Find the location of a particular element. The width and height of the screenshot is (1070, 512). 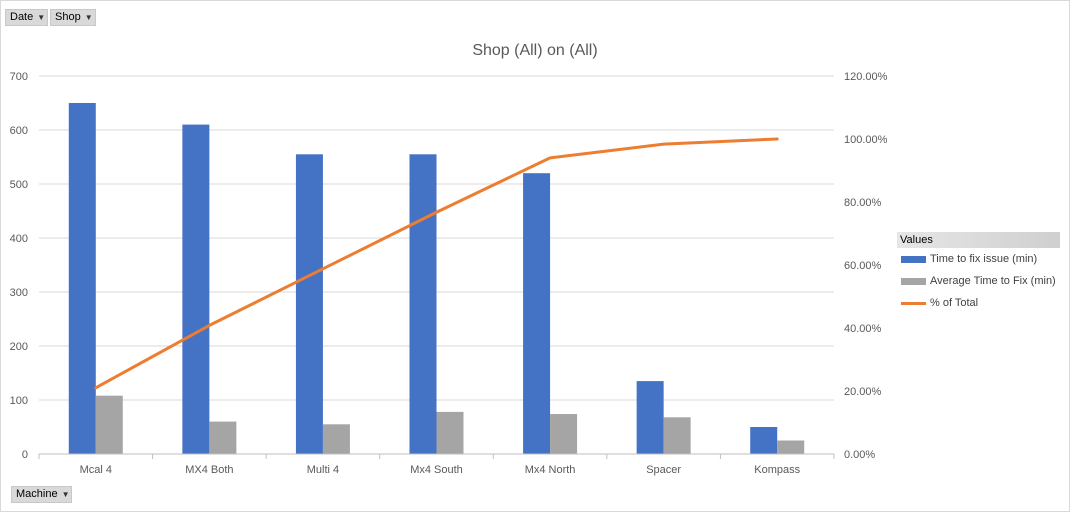

x-tick-label: Mx4 South is located at coordinates (436, 470).